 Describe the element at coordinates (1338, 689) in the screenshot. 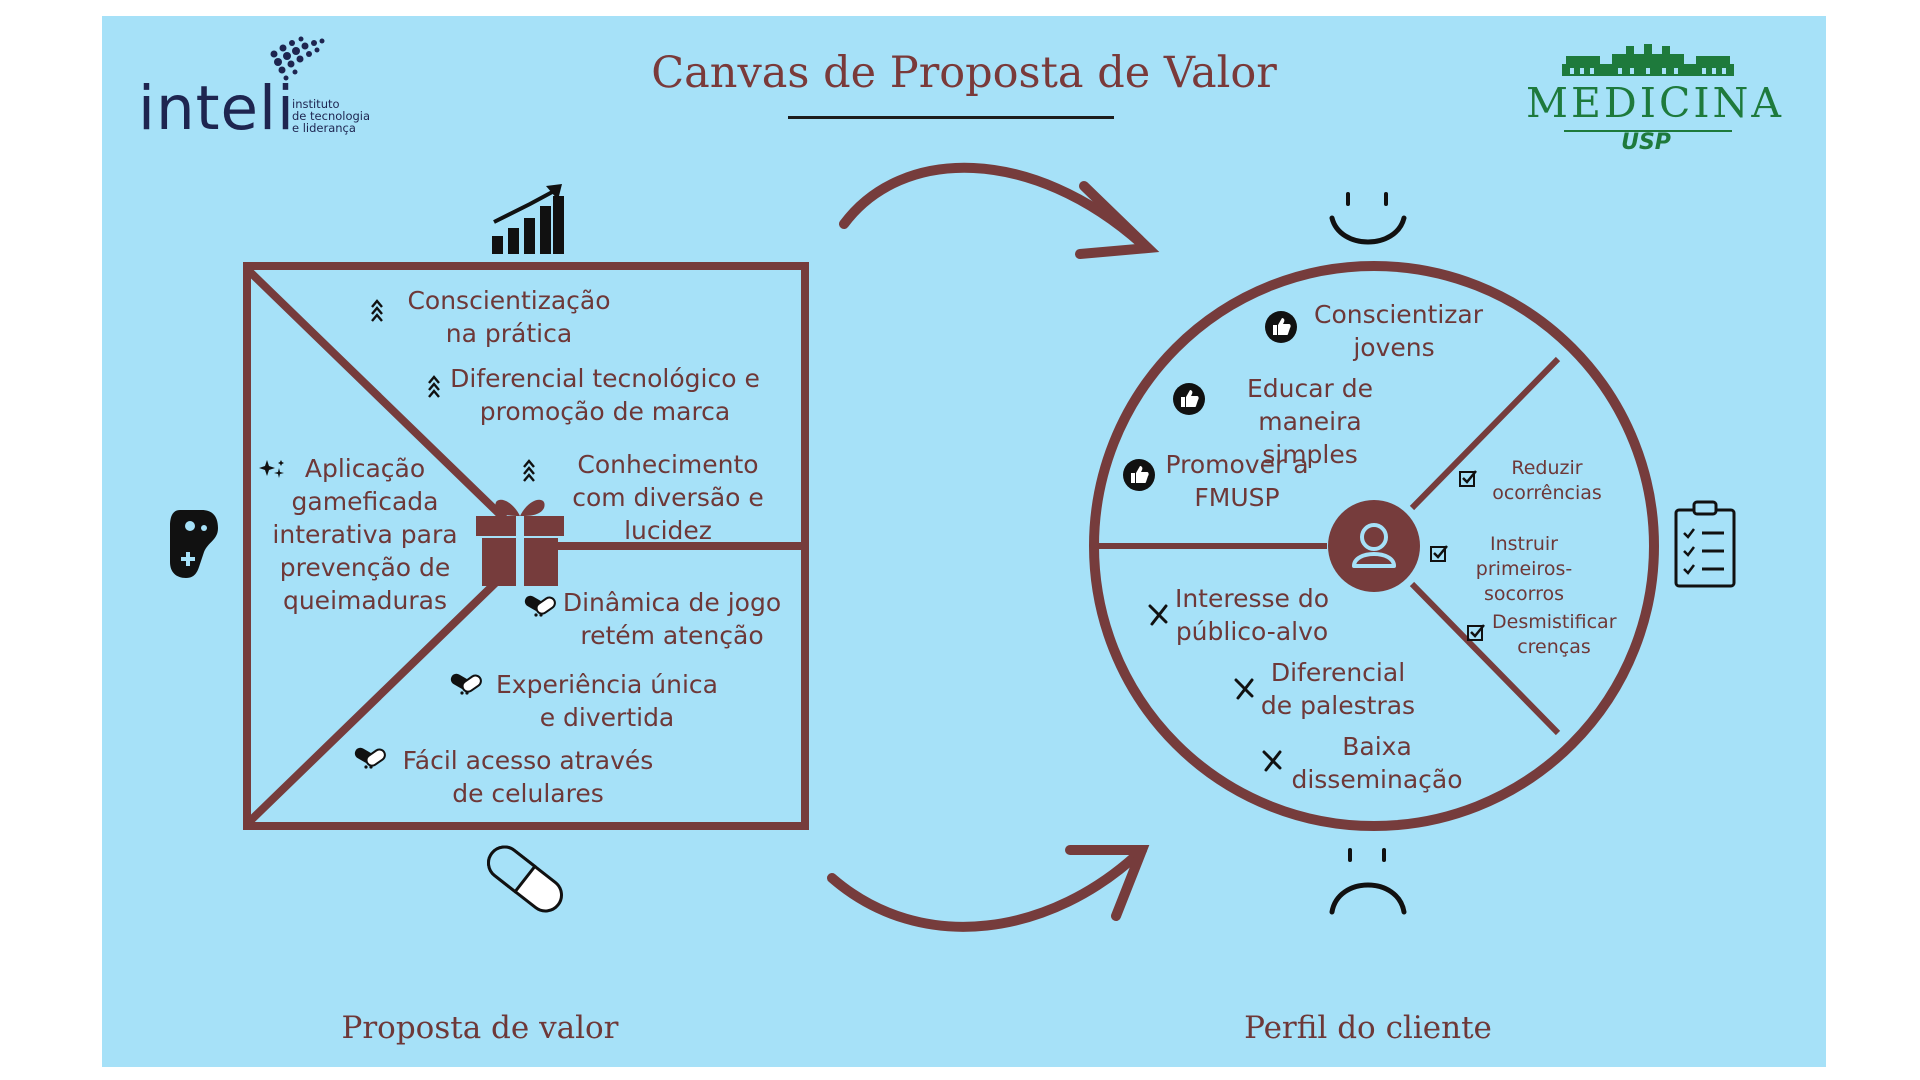

I see `customer-pain-2: Diferencial de palestras` at that location.